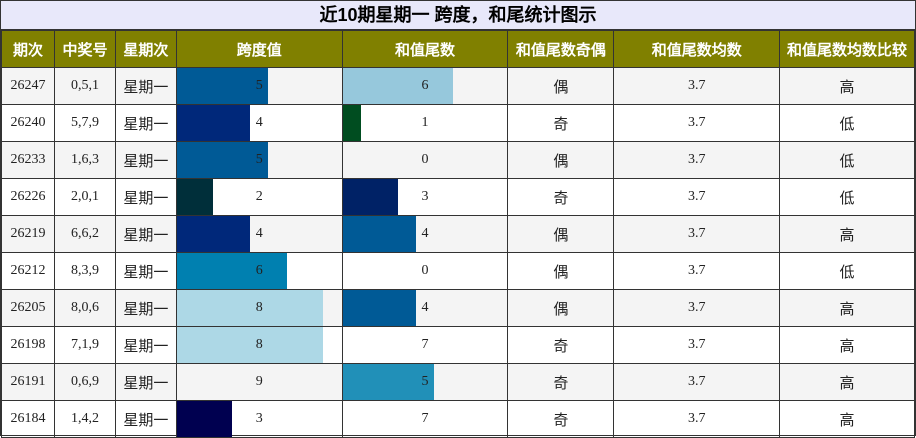 Image resolution: width=916 pixels, height=438 pixels. What do you see at coordinates (84, 86) in the screenshot?
I see `numbers-cell: 0,5,1` at bounding box center [84, 86].